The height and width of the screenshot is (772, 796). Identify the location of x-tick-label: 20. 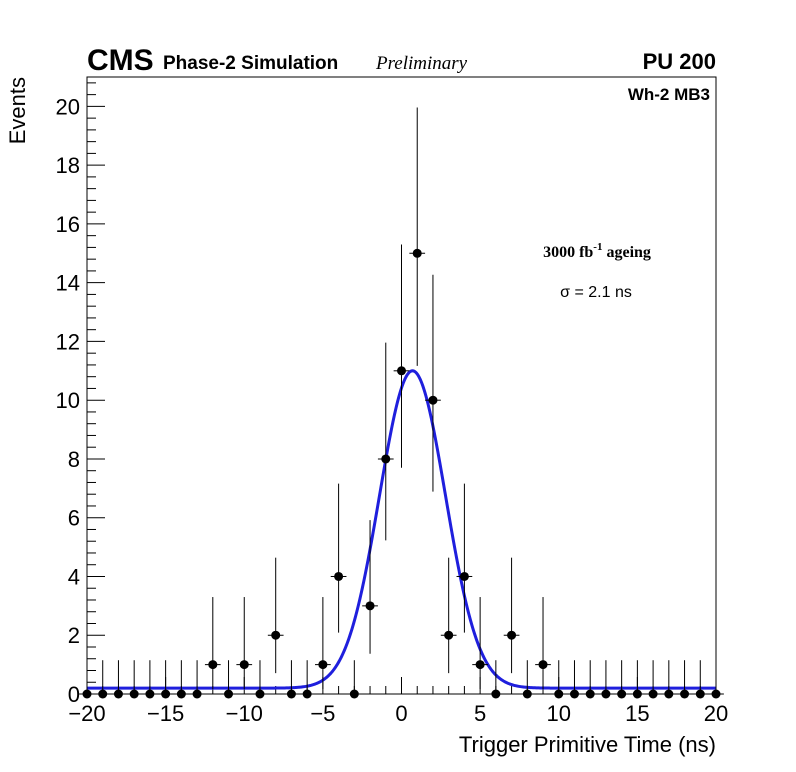
(716, 713).